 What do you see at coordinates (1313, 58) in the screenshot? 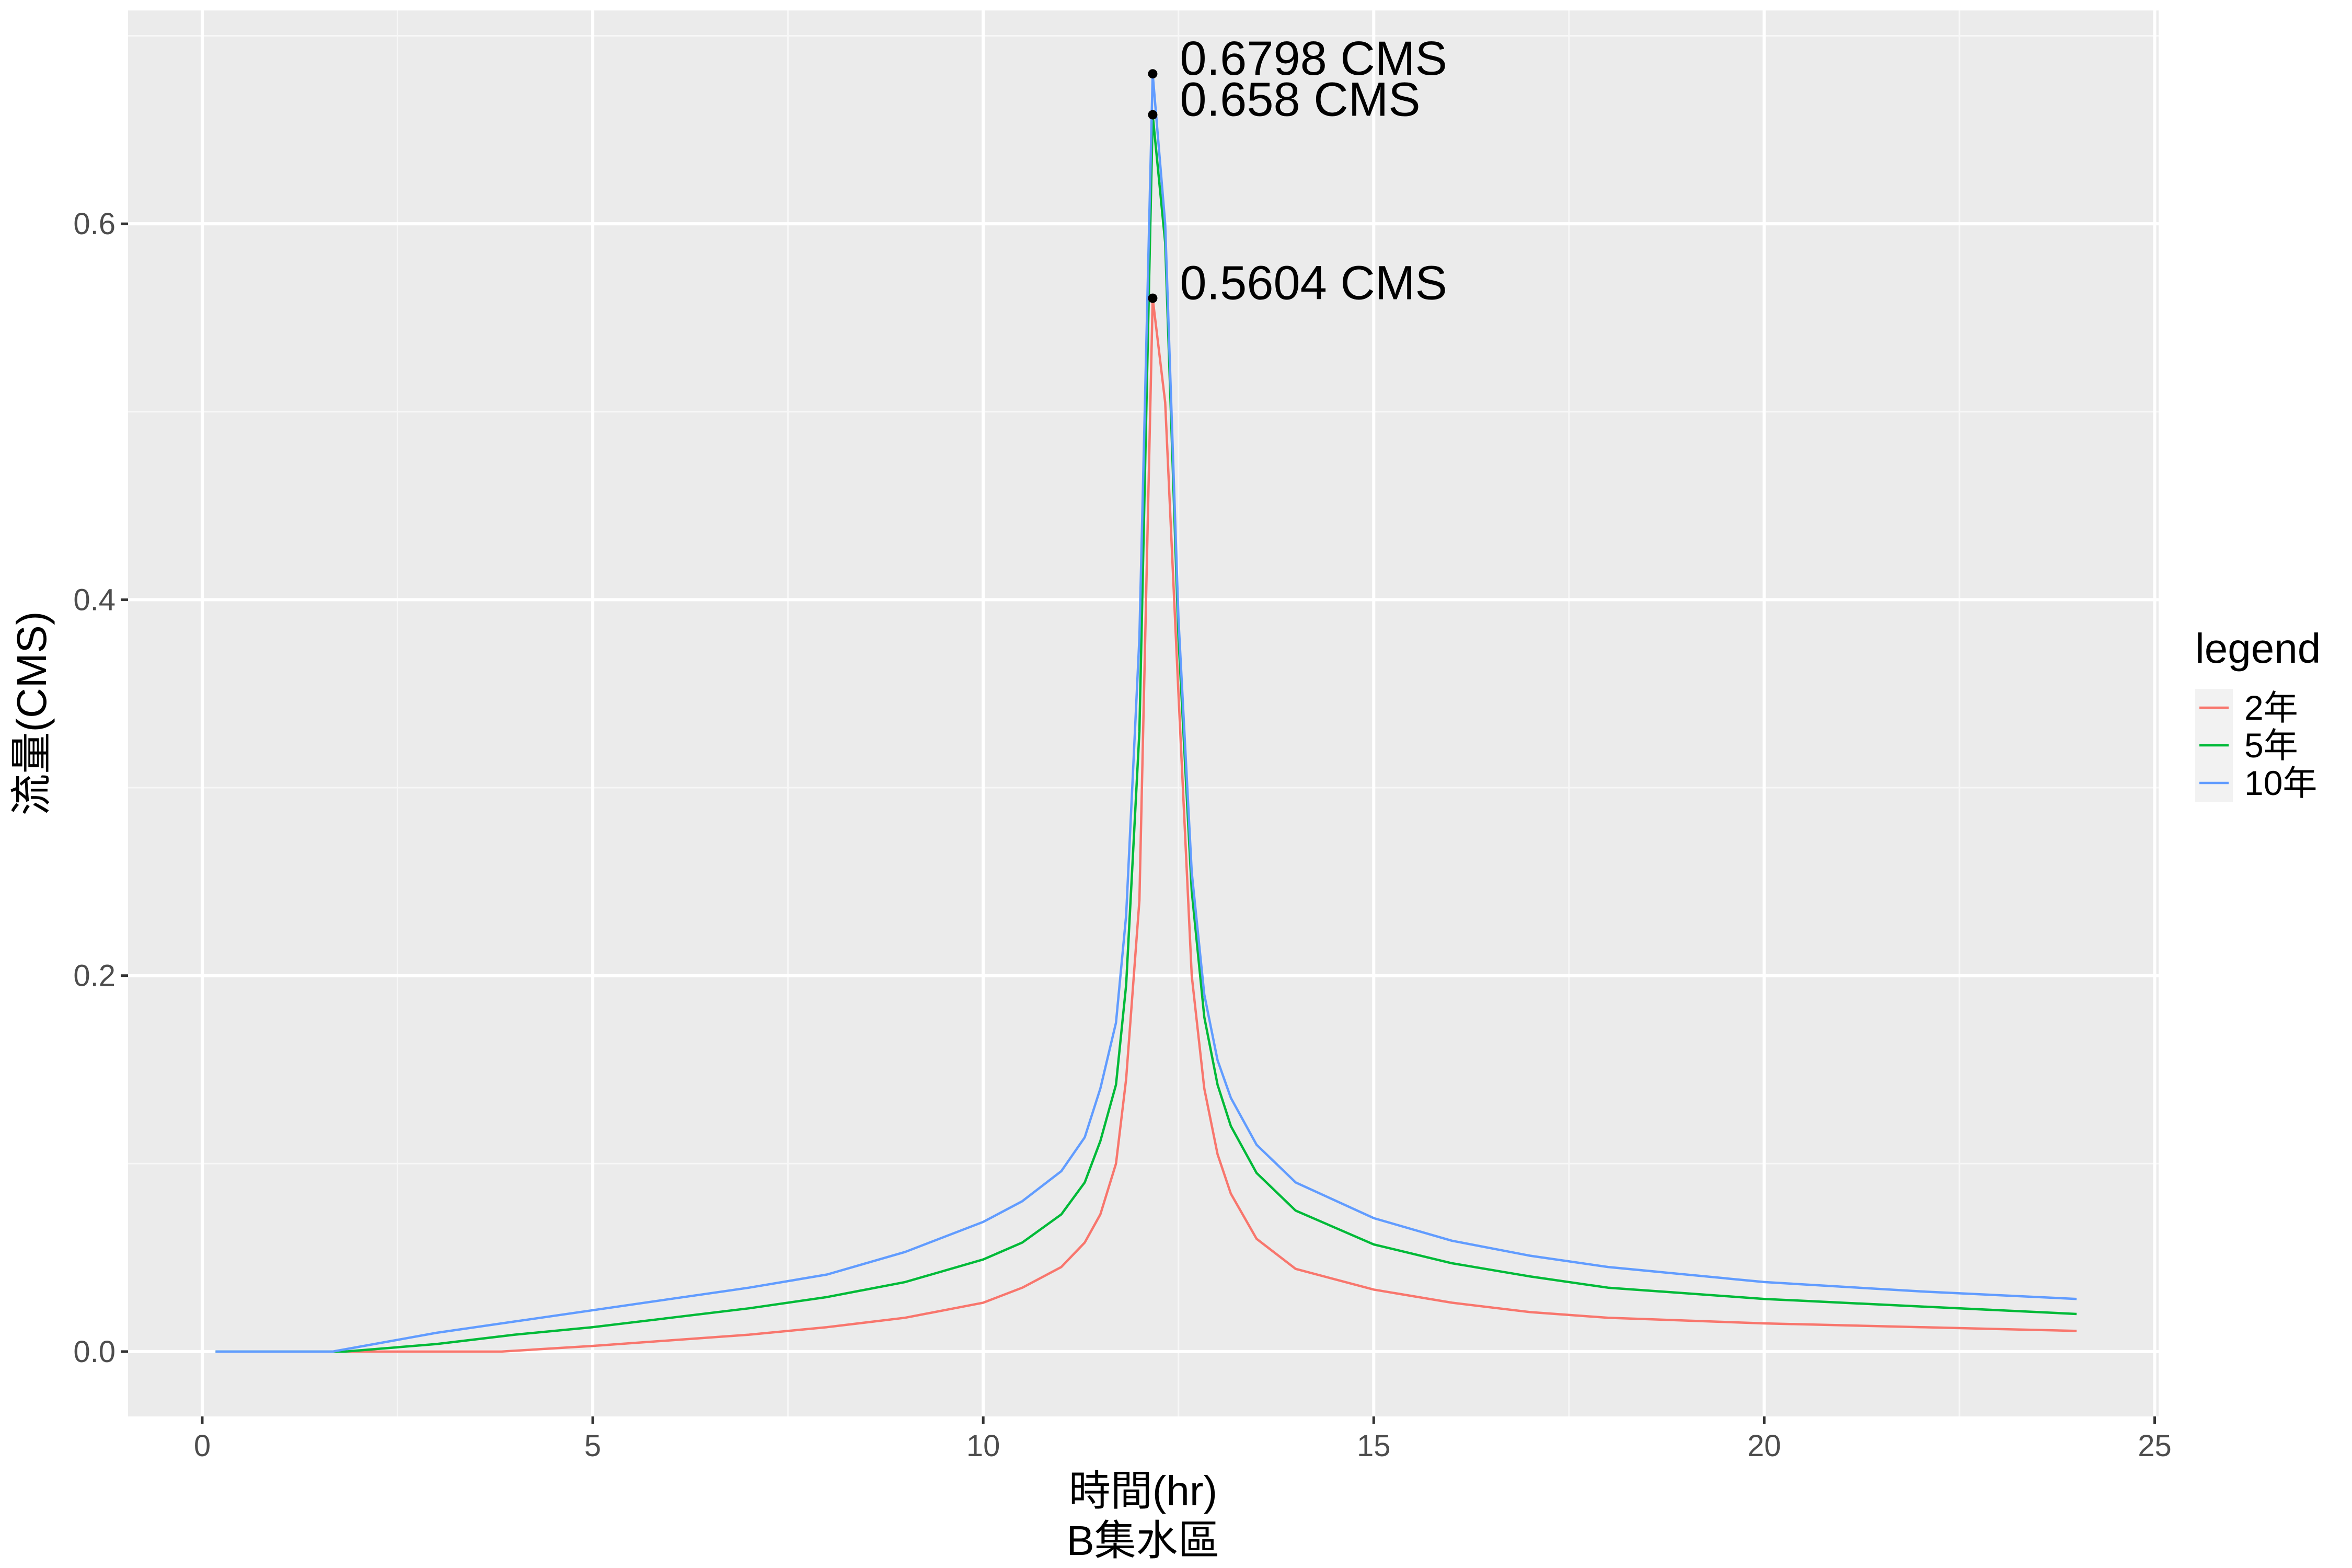
I see `peak-label: 0.6798 CMS` at bounding box center [1313, 58].